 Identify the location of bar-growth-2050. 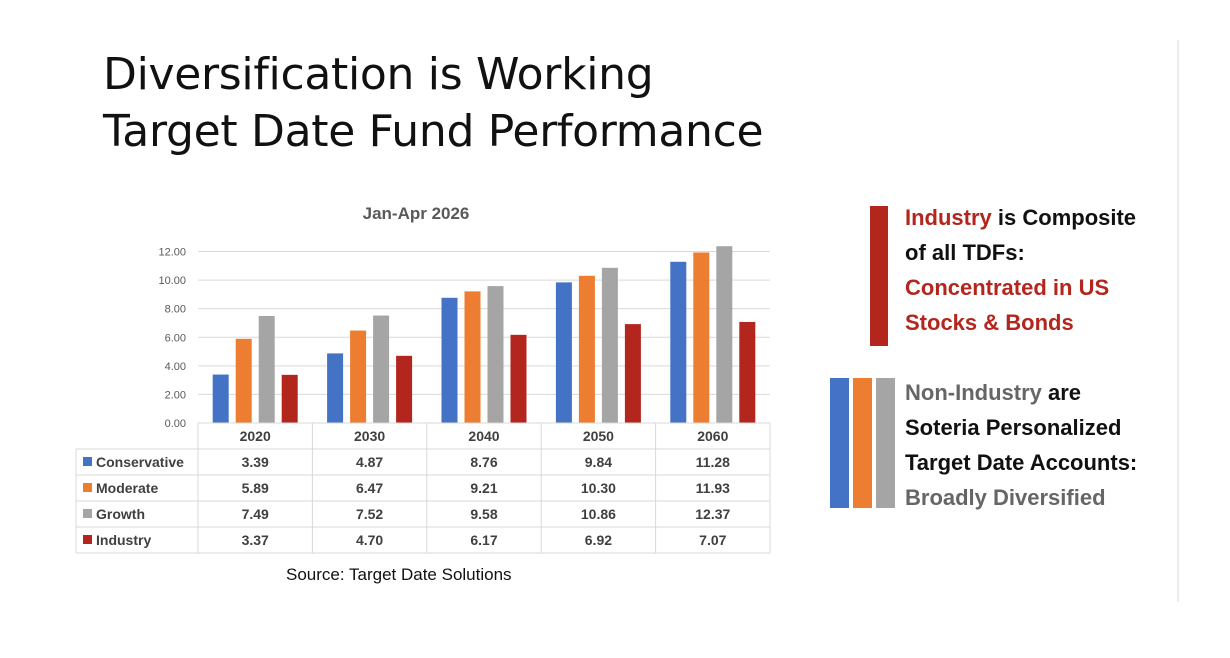
(609, 345).